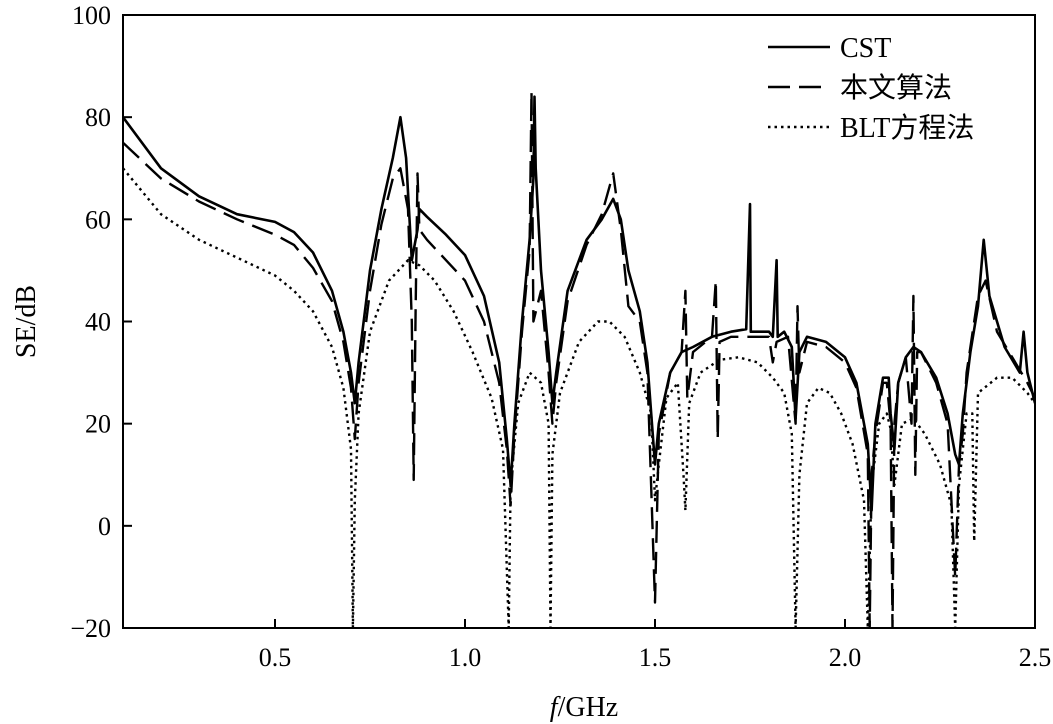 The image size is (1053, 724). I want to click on y-axis-title: SE/dB, so click(26, 321).